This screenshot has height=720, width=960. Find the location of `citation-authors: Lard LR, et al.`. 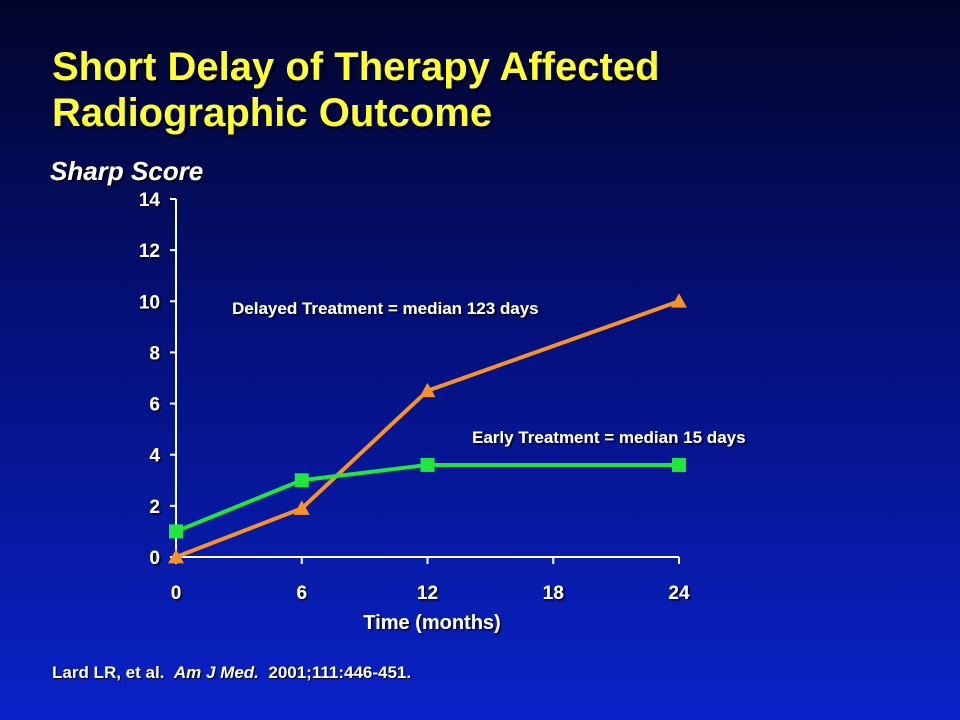

citation-authors: Lard LR, et al. is located at coordinates (108, 672).